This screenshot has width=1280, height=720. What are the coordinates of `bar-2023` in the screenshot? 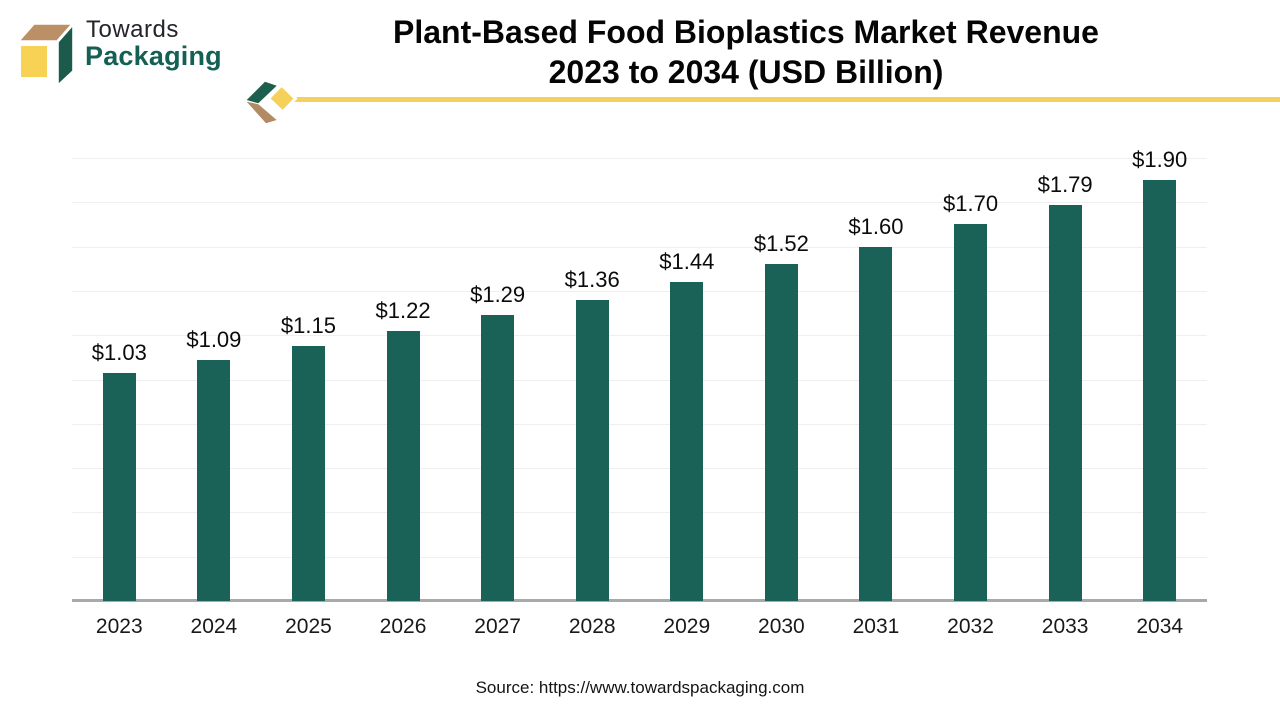 It's located at (119, 486).